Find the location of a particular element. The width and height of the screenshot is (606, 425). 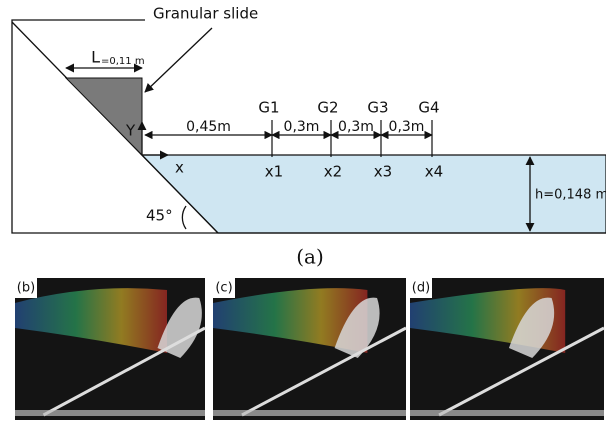

angle-label: 45° is located at coordinates (159, 216).